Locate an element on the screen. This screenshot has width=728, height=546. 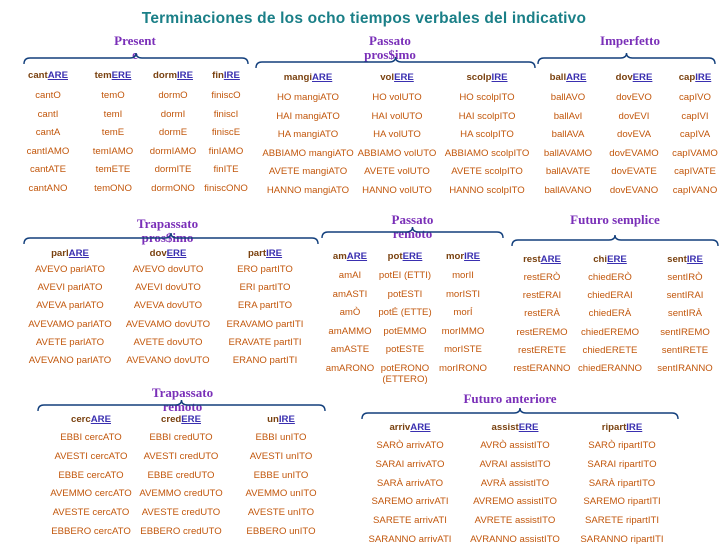
conjugation-cell: EBBE unITO is located at coordinates (281, 475).